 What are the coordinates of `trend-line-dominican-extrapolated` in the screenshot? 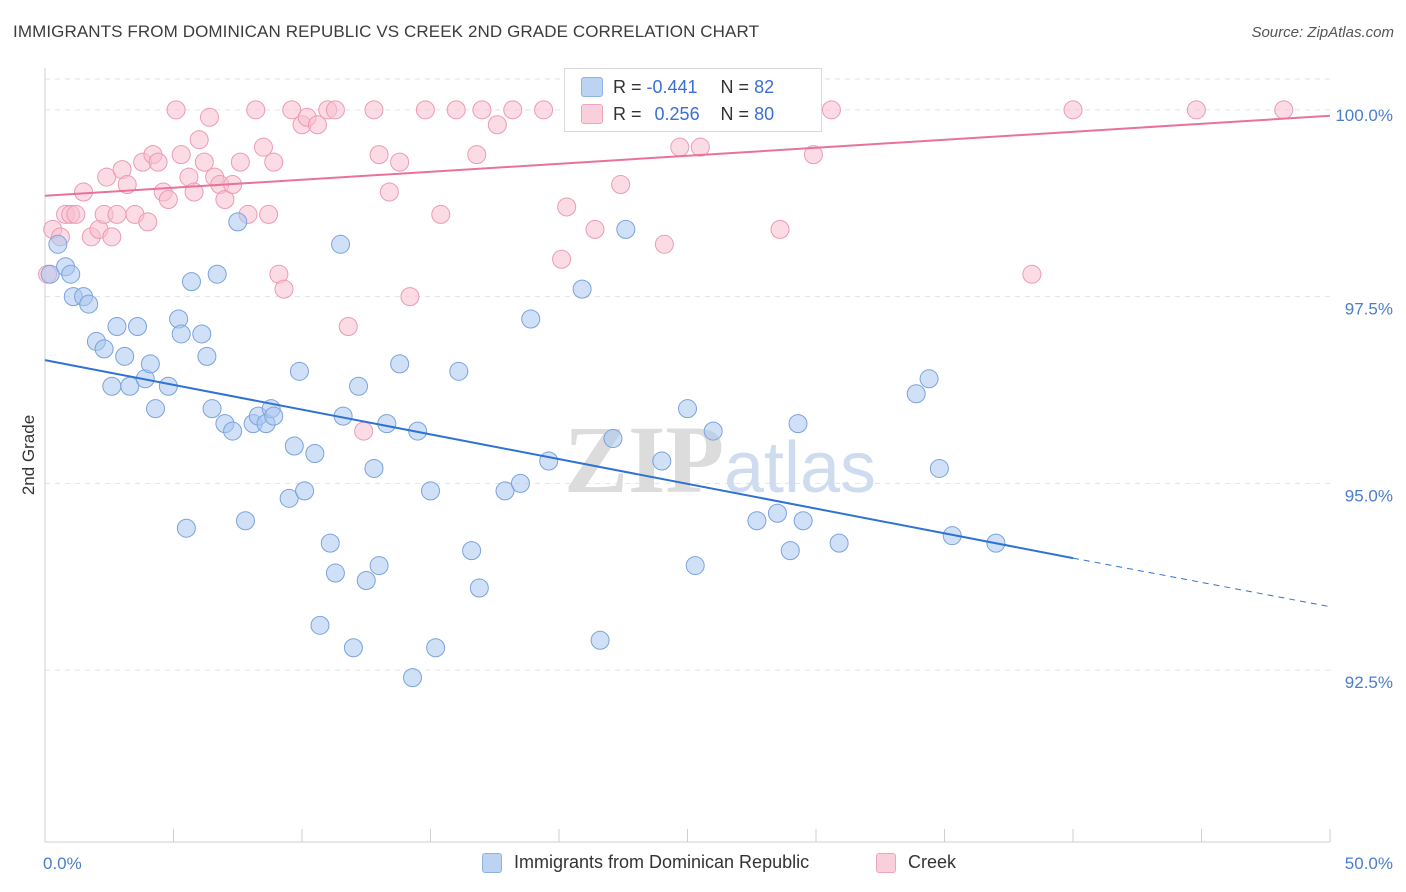 It's located at (1201, 582).